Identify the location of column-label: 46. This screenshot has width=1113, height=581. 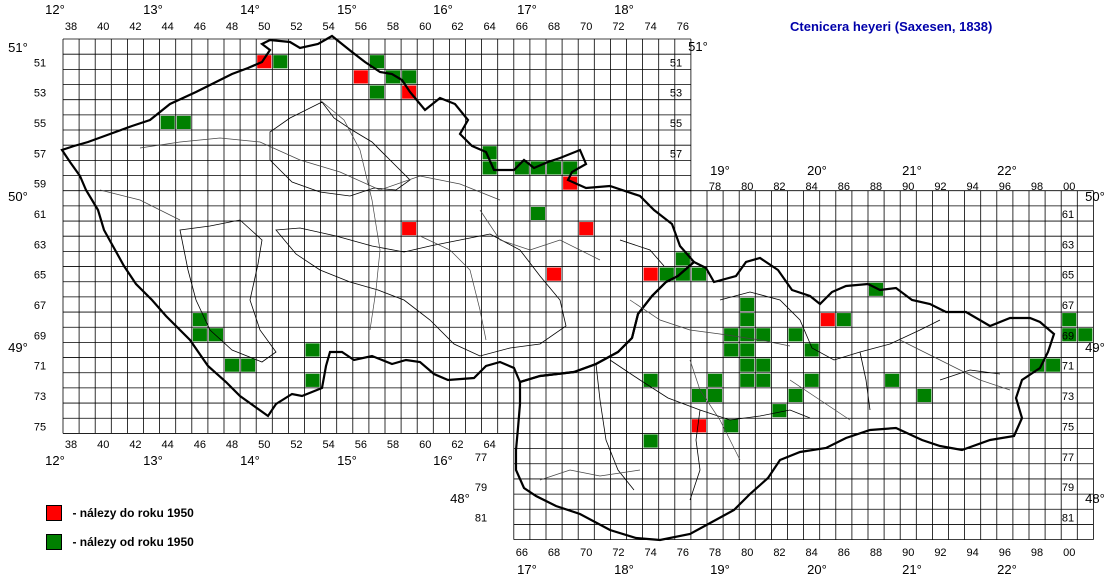
(200, 445).